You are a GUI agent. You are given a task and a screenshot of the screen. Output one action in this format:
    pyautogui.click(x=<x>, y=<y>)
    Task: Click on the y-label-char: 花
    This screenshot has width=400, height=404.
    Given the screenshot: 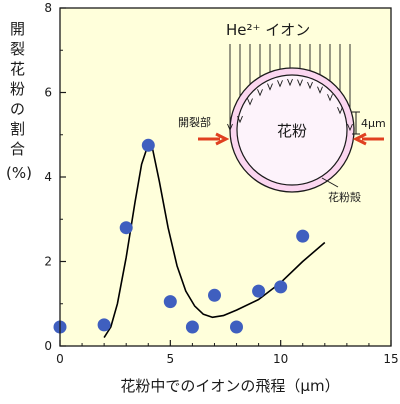 What is the action you would take?
    pyautogui.click(x=17, y=69)
    